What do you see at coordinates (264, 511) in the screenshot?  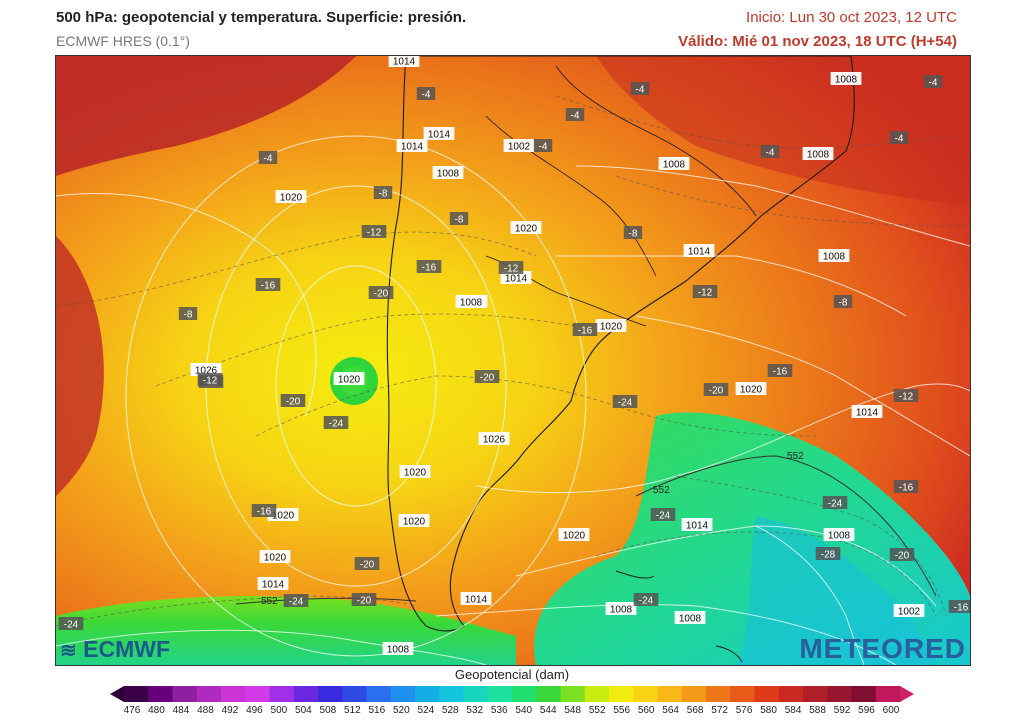 I see `temperature-label: -16` at bounding box center [264, 511].